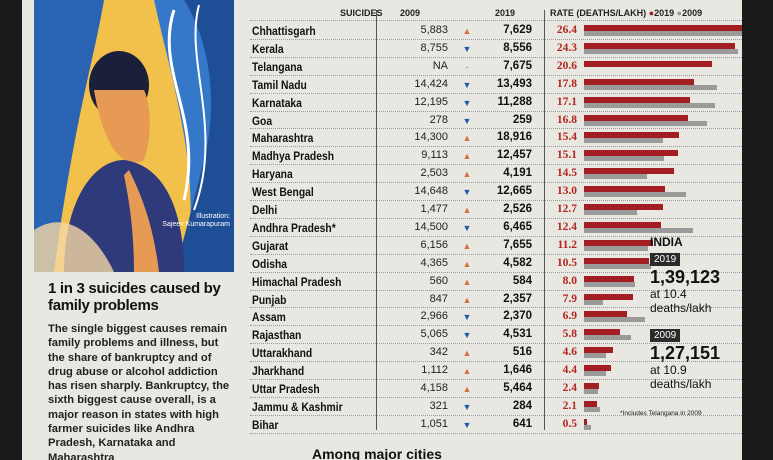 This screenshot has width=773, height=460. What do you see at coordinates (438, 119) in the screenshot?
I see `suicides-2009: 278` at bounding box center [438, 119].